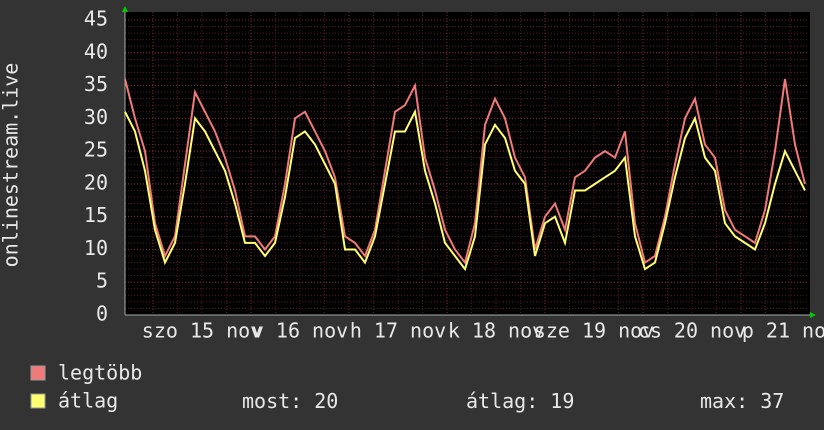  What do you see at coordinates (326, 401) in the screenshot?
I see `stat-value: 20` at bounding box center [326, 401].